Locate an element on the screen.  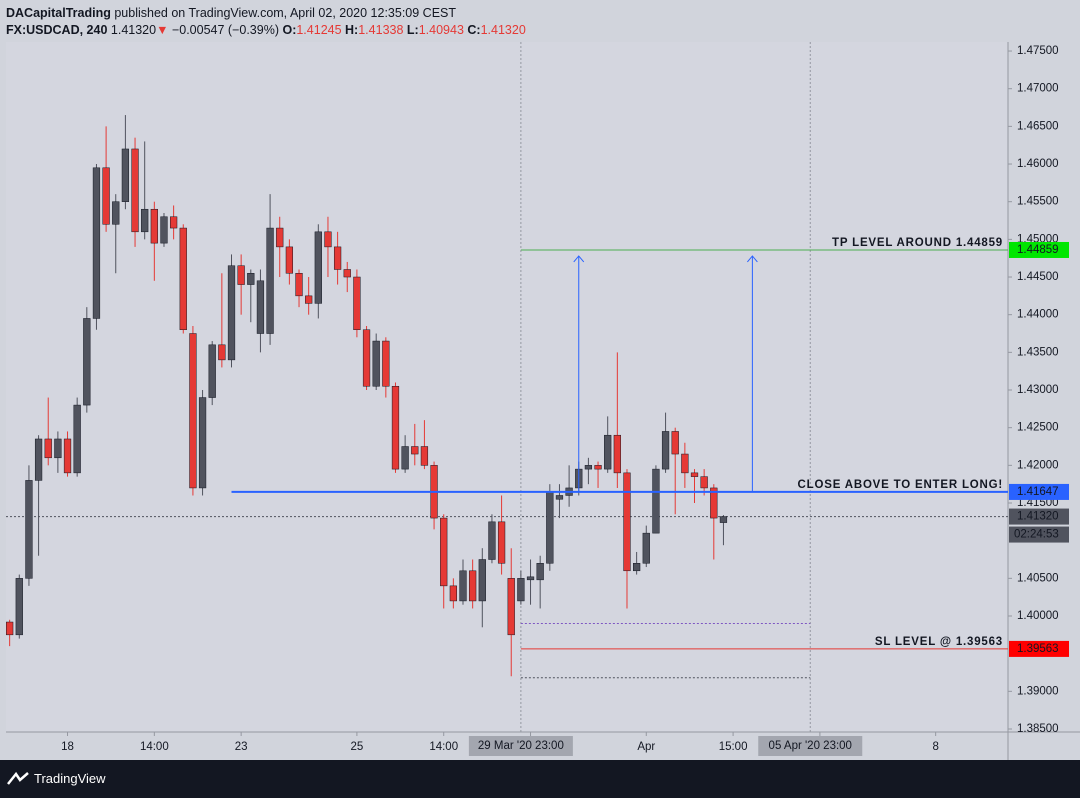
h: 1.41338 is located at coordinates (381, 30).